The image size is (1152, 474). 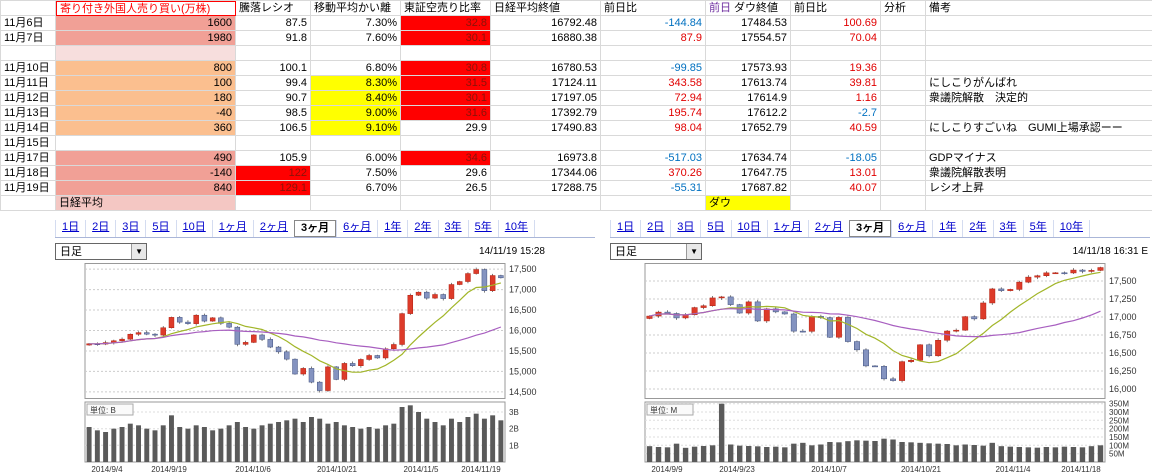 I want to click on header-dow: 前日 ダウ終値, so click(x=748, y=8).